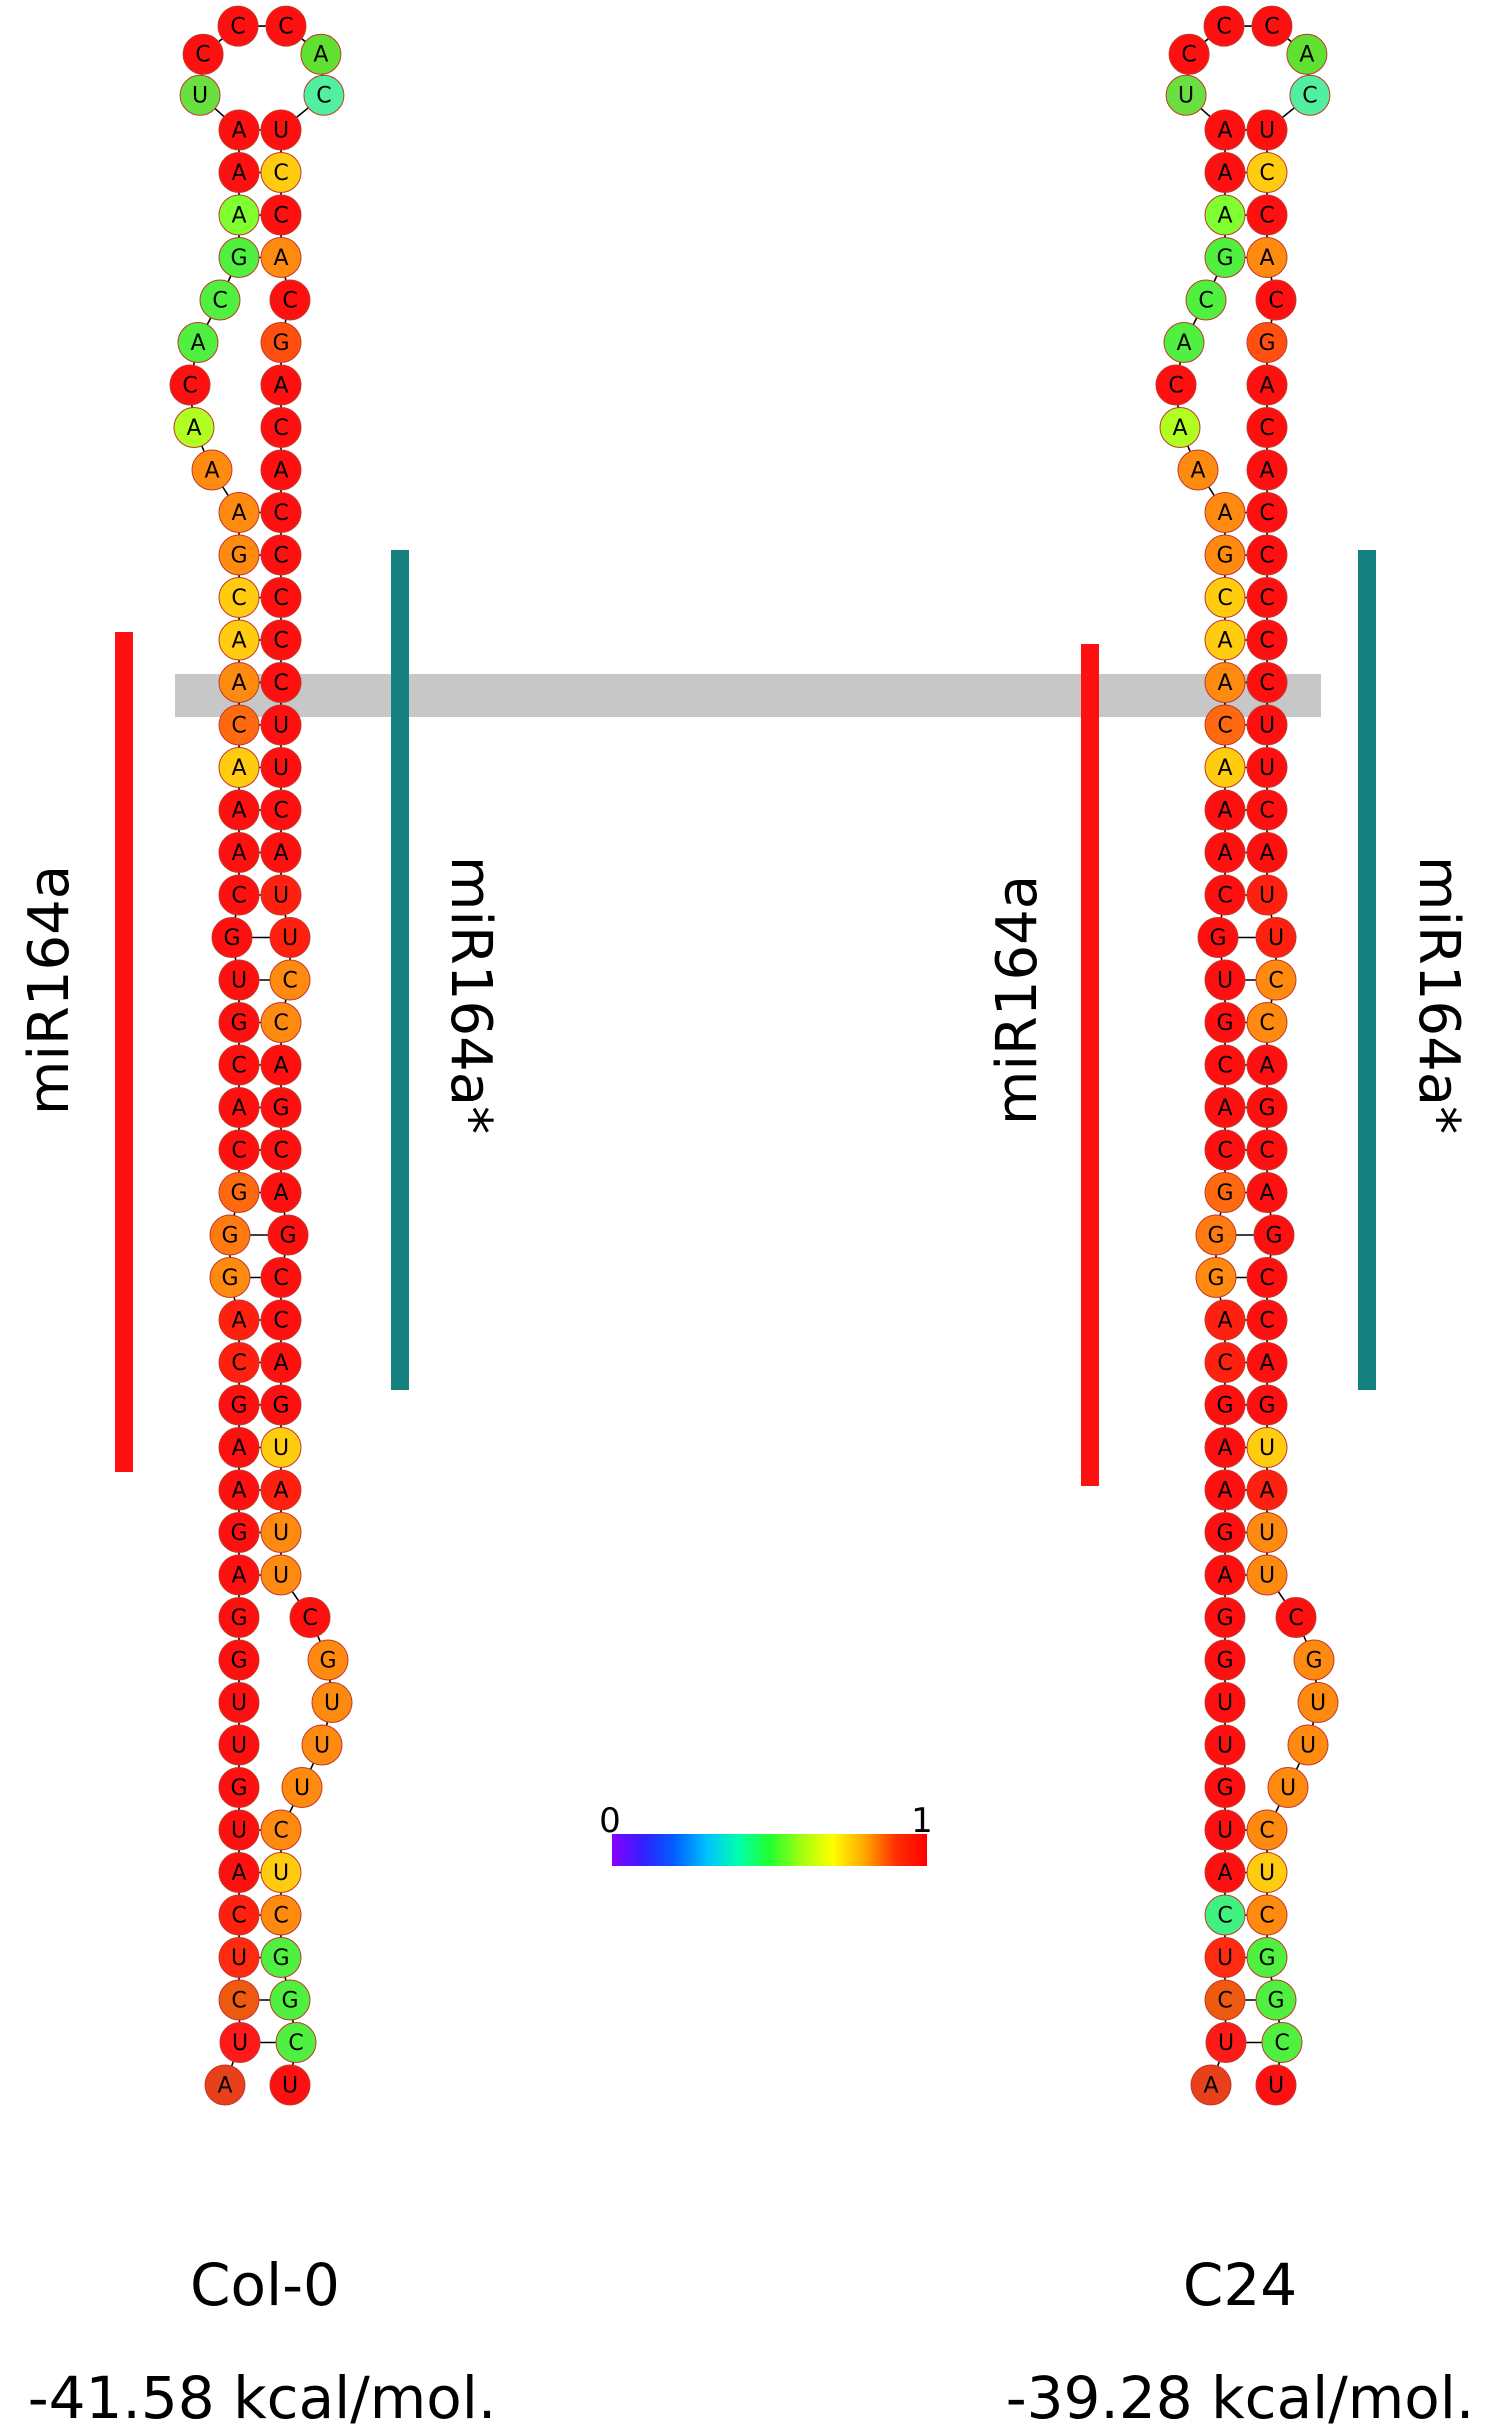  I want to click on backbone-line, so click(1247, 1055).